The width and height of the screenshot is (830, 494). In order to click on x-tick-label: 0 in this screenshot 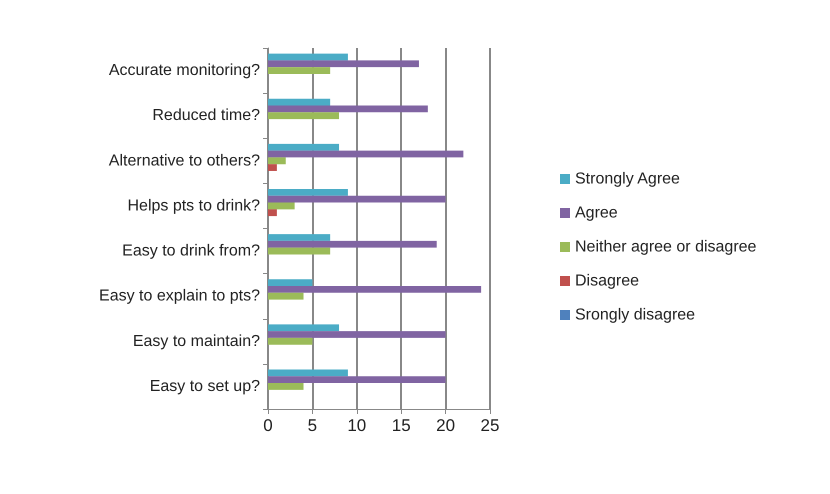, I will do `click(268, 425)`.